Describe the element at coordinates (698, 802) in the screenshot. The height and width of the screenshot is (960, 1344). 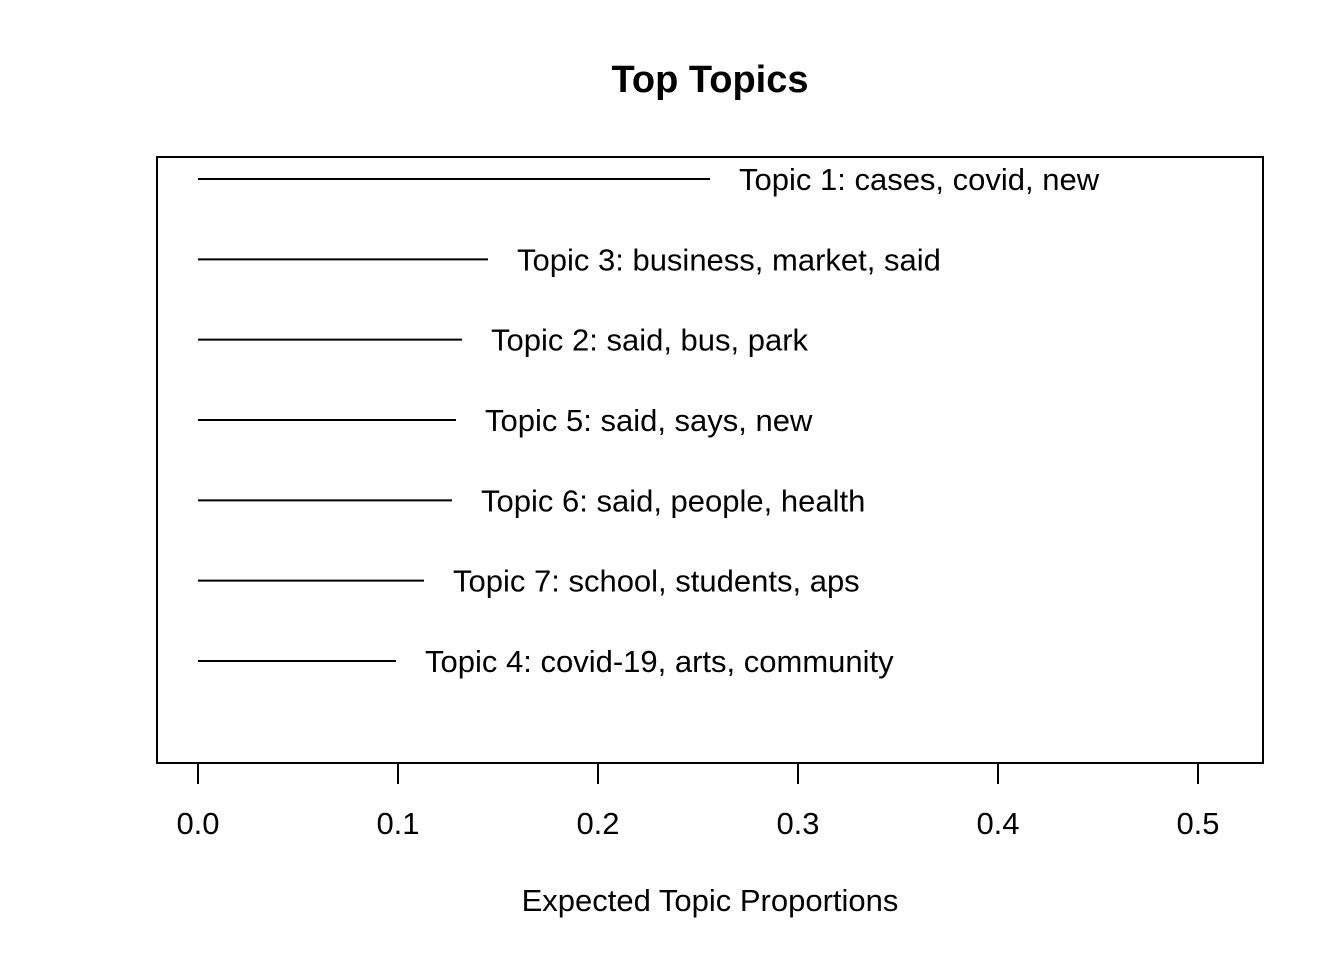
I see `x-axis-ticks: 0.0 0.1 0.2 0.3 0.4 0.5` at that location.